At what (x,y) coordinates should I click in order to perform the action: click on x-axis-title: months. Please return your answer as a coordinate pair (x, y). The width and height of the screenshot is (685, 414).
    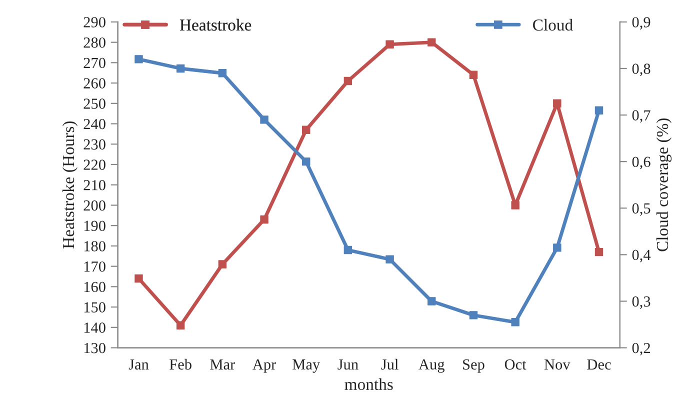
    Looking at the image, I should click on (368, 384).